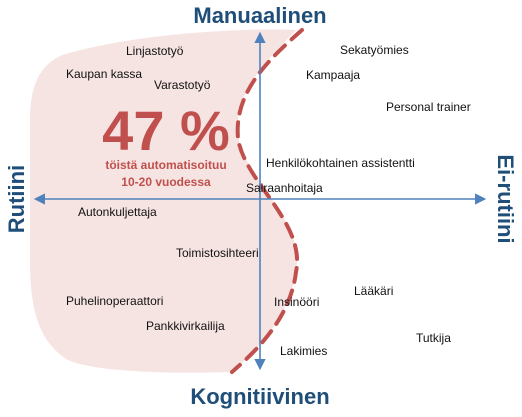 The height and width of the screenshot is (417, 522). What do you see at coordinates (433, 338) in the screenshot?
I see `job-label: Tutkija` at bounding box center [433, 338].